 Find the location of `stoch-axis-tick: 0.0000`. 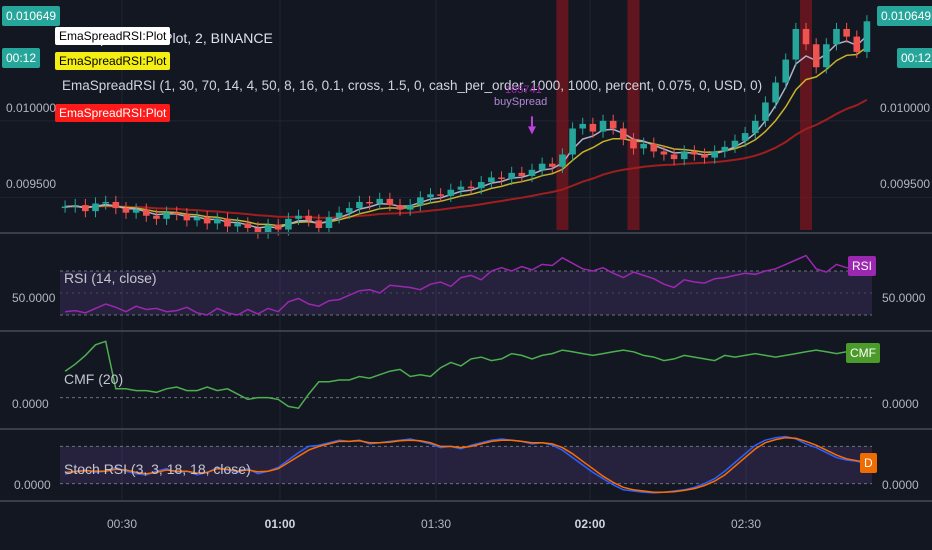

stoch-axis-tick: 0.0000 is located at coordinates (900, 485).